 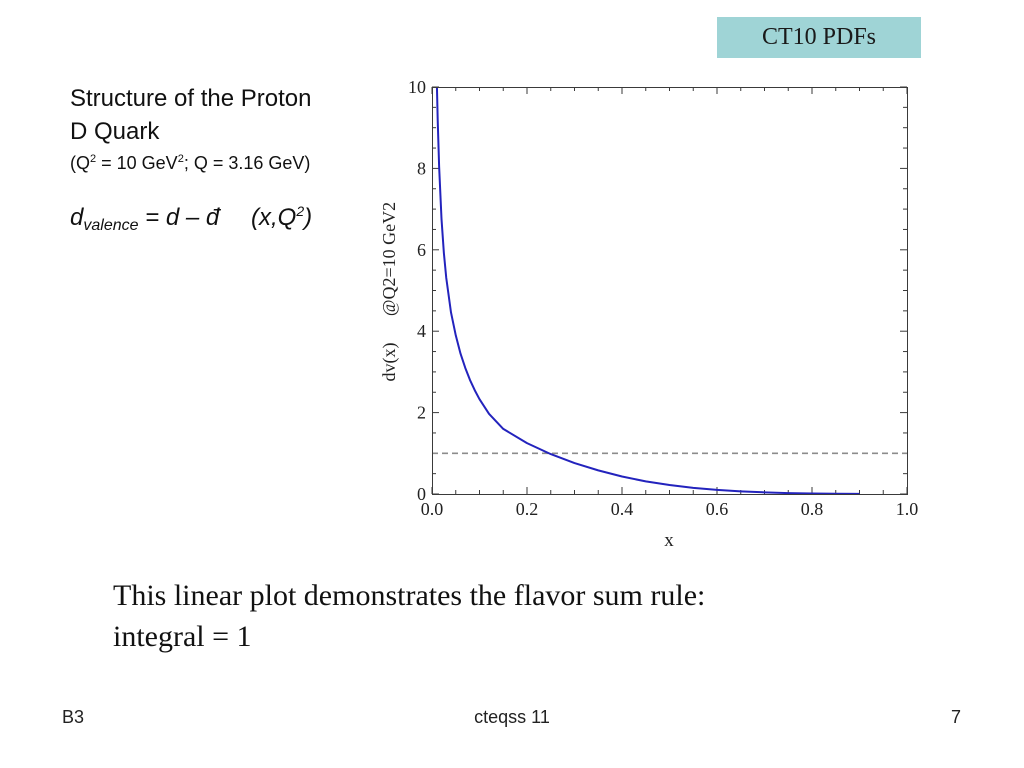 What do you see at coordinates (191, 98) in the screenshot?
I see `heading-title: Structure of the Proton` at bounding box center [191, 98].